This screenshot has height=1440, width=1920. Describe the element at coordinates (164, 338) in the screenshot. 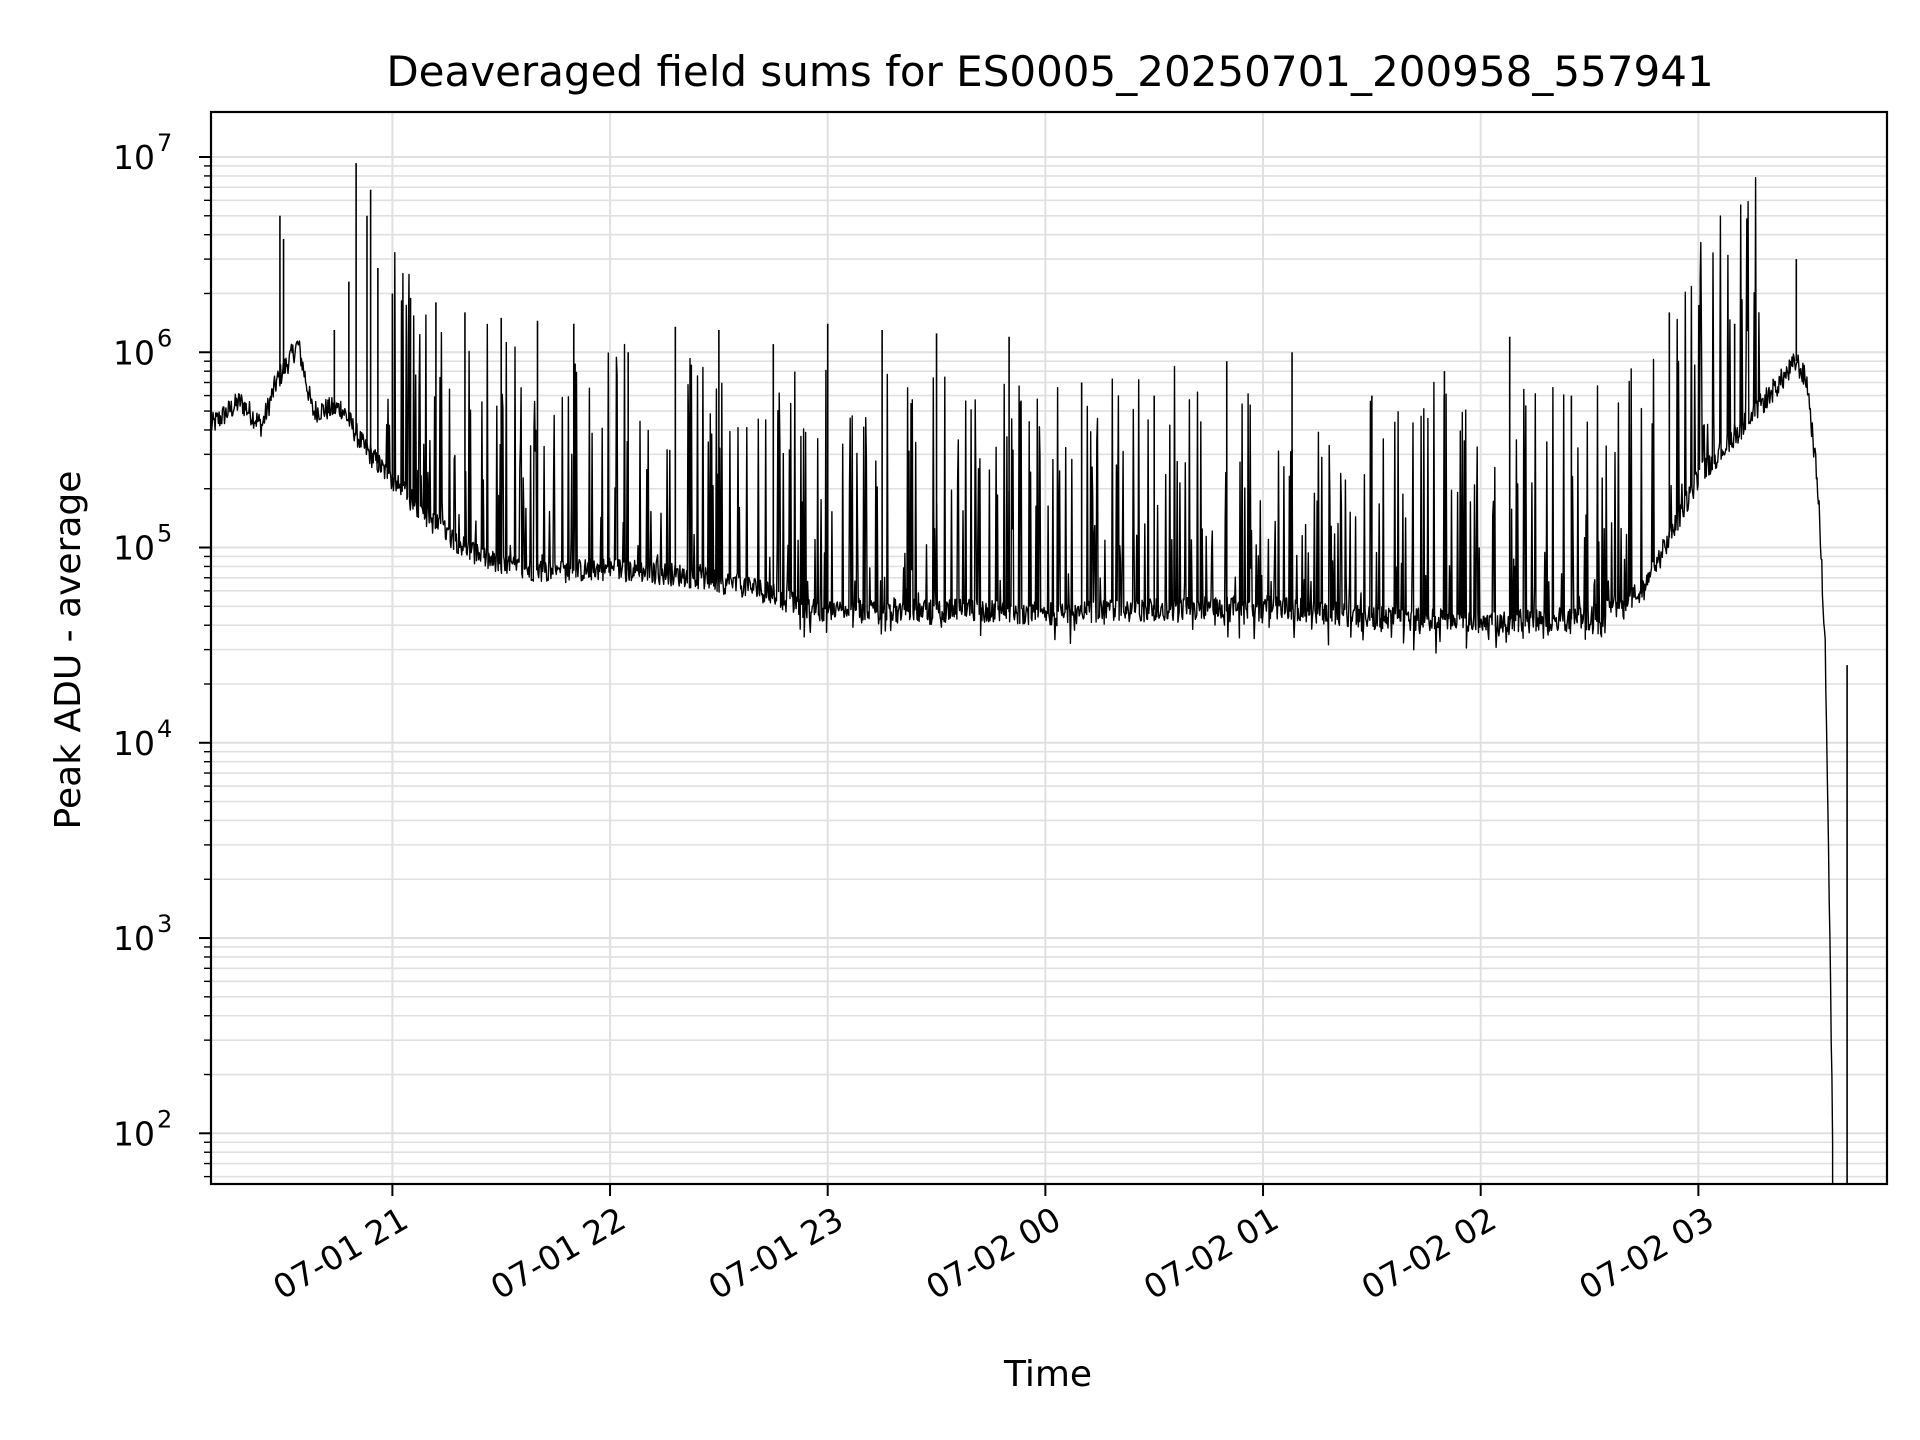

I see `y-tick-exponent: 6` at that location.